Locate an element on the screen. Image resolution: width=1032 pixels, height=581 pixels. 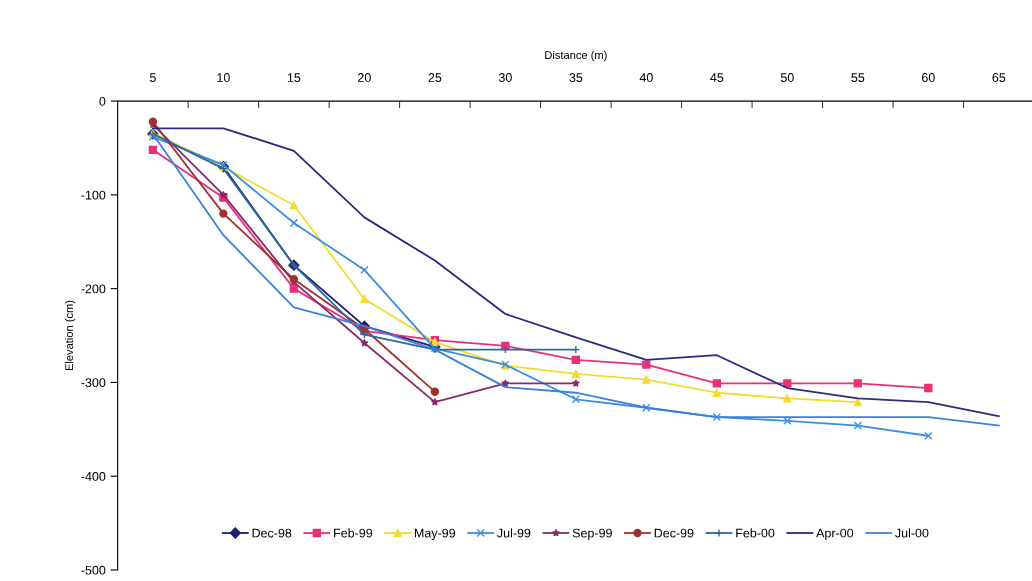
x-tick-label: 15 is located at coordinates (294, 77).